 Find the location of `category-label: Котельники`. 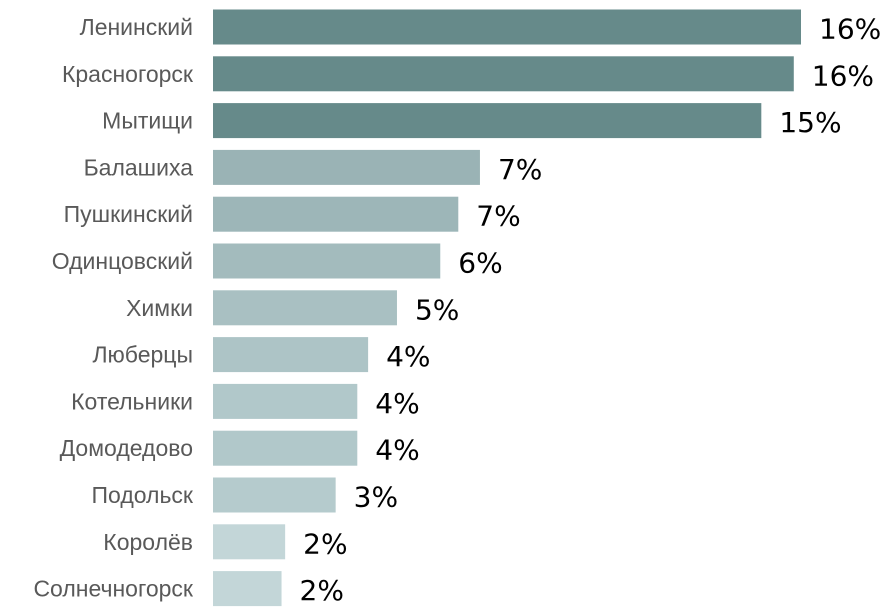

category-label: Котельники is located at coordinates (132, 401).